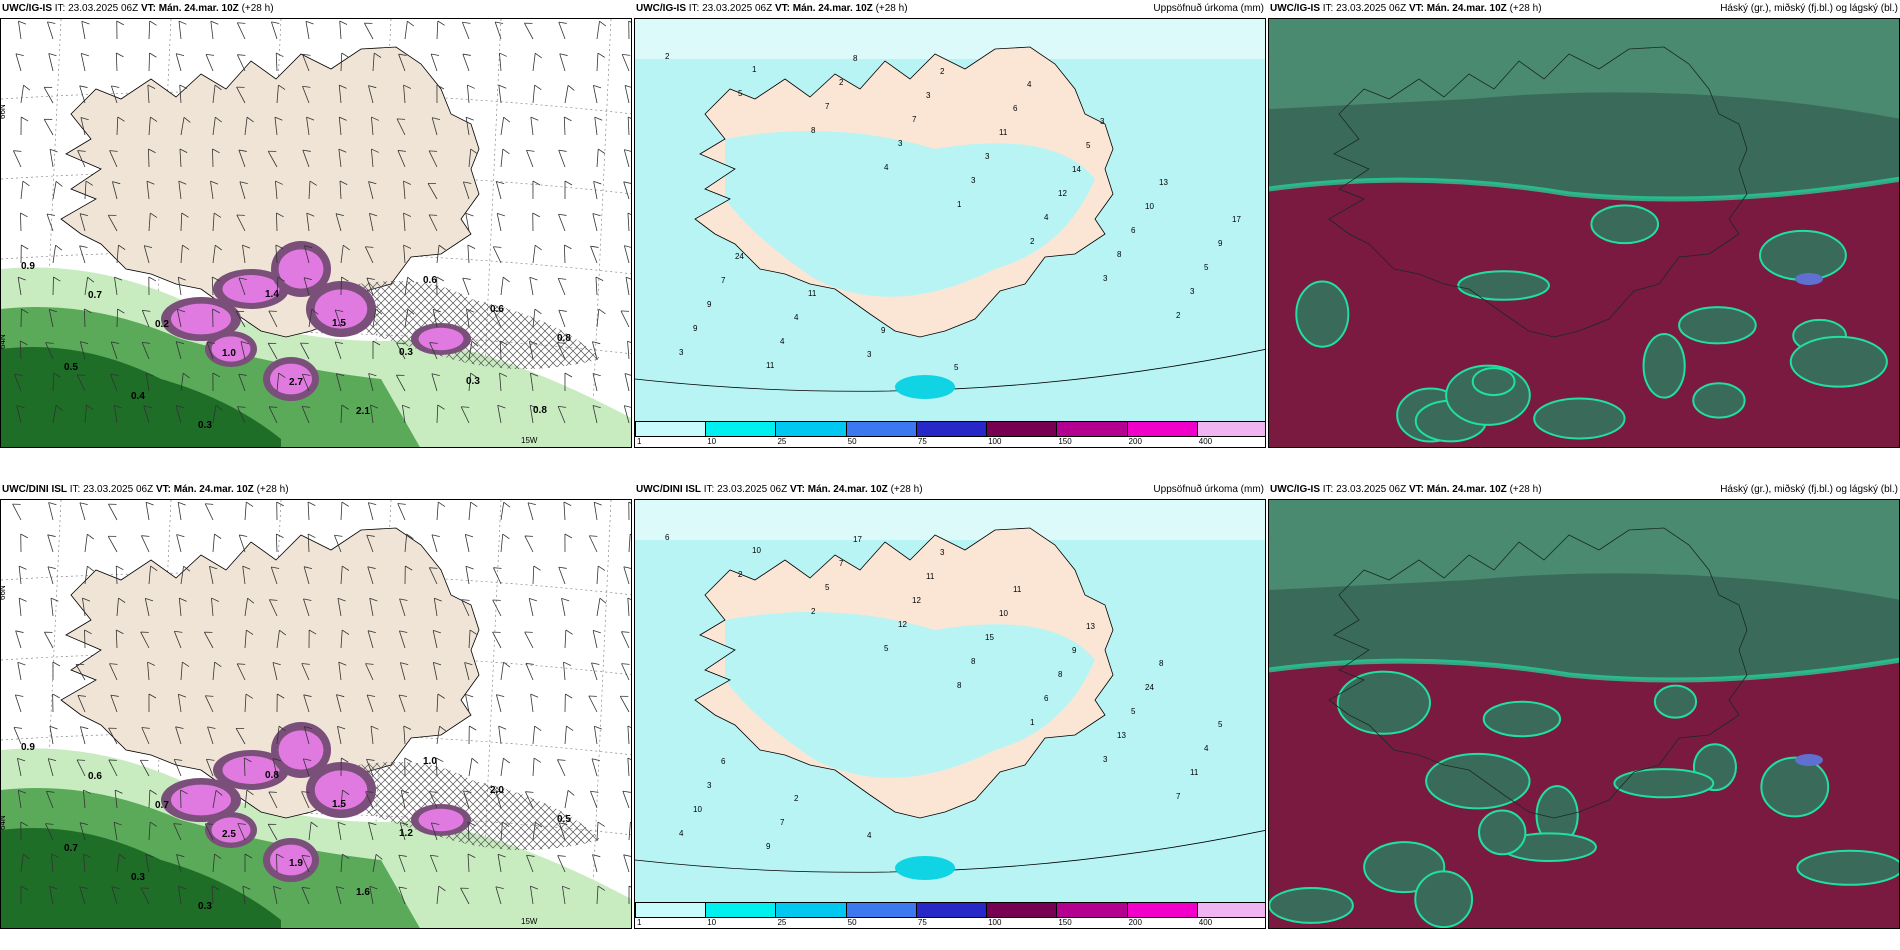 The width and height of the screenshot is (1900, 950). I want to click on precip-amount-label: 17, so click(1236, 219).